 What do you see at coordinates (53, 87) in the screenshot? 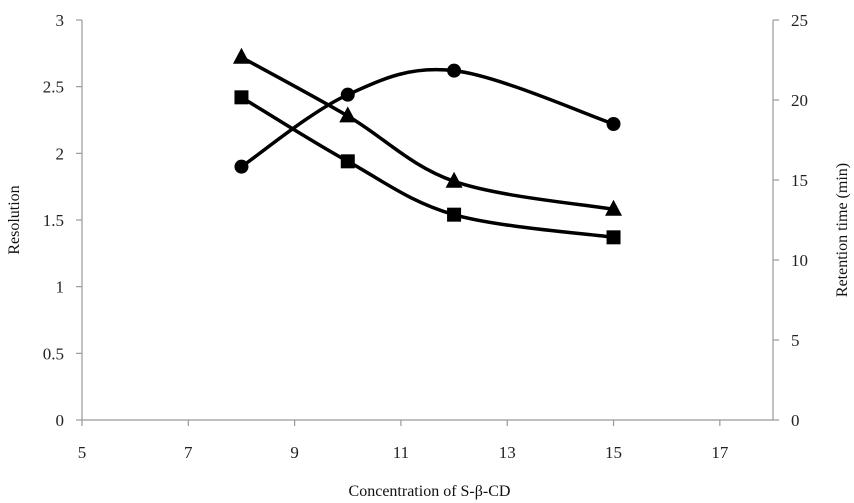
I see `y-left-tick-label: 2.5` at bounding box center [53, 87].